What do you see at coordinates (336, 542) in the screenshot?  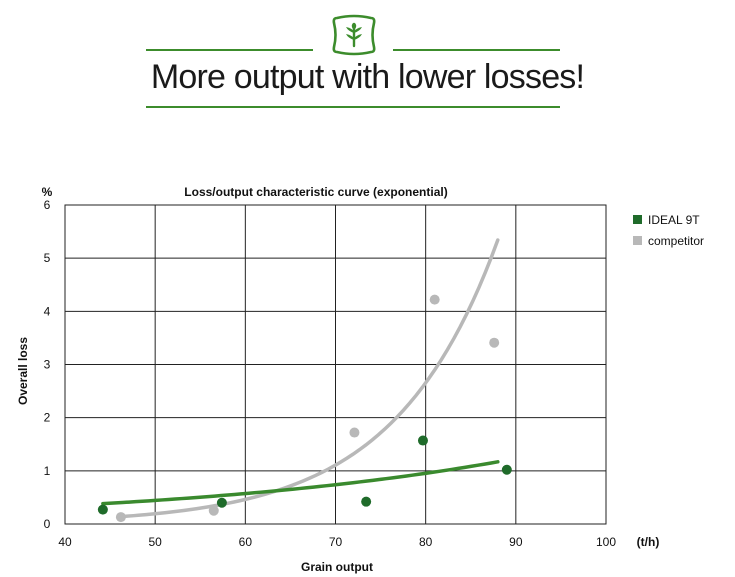 I see `x-tick-label: 70` at bounding box center [336, 542].